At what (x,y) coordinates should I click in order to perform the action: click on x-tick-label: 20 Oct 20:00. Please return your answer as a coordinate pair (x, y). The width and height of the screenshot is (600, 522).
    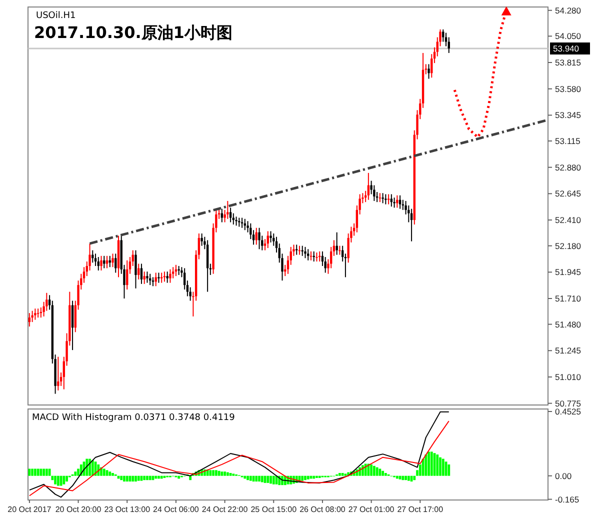
    Looking at the image, I should click on (78, 509).